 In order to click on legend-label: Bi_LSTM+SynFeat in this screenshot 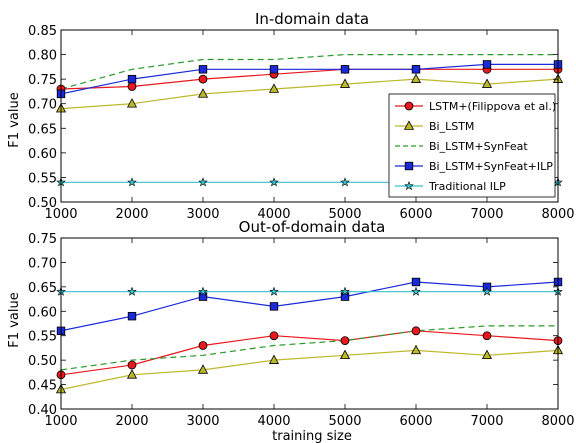, I will do `click(478, 146)`.